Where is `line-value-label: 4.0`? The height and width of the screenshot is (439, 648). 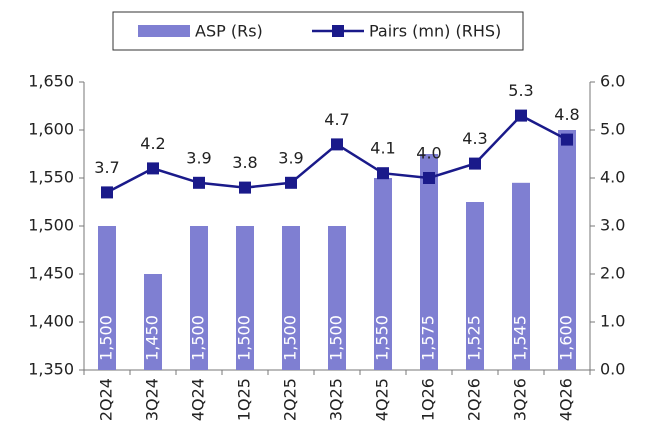
line-value-label: 4.0 is located at coordinates (428, 153).